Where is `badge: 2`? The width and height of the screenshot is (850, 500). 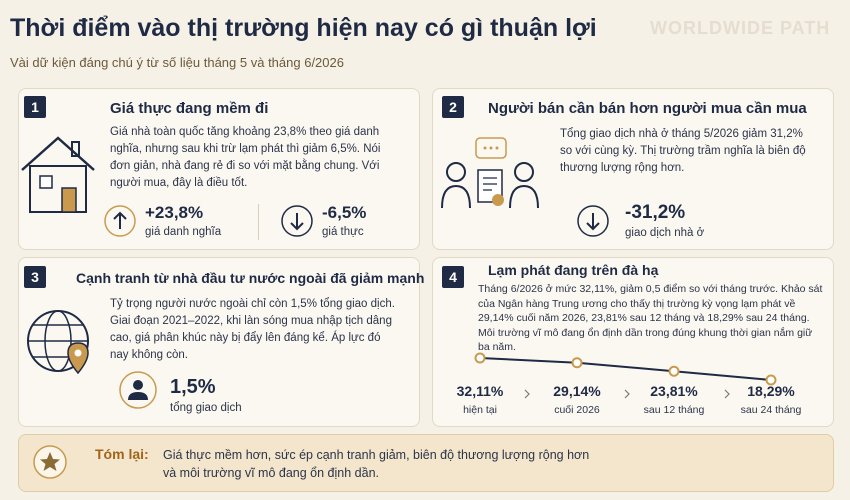 badge: 2 is located at coordinates (453, 107).